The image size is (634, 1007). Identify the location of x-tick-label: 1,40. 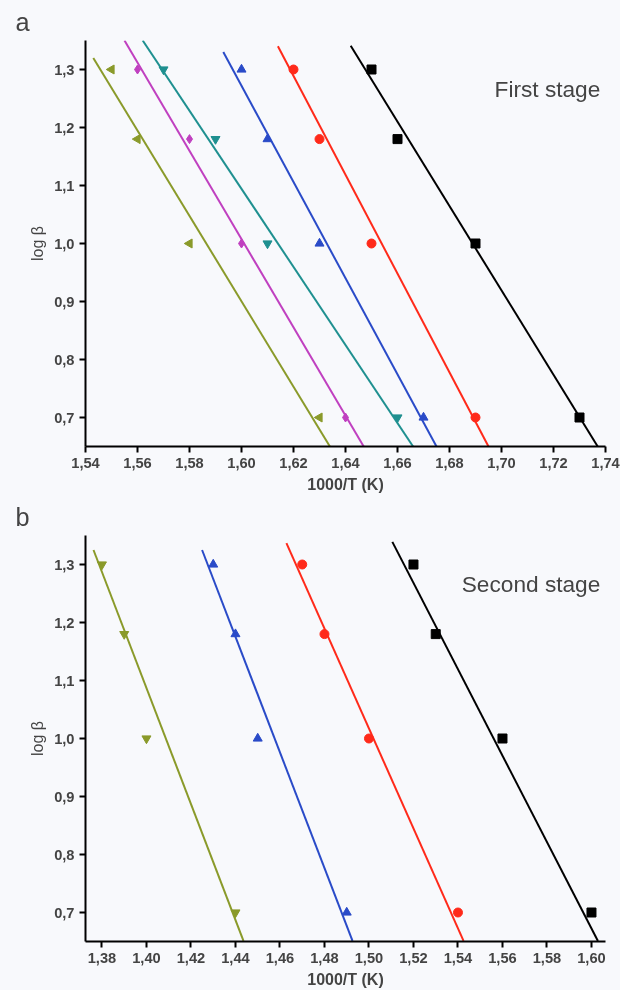
(146, 957).